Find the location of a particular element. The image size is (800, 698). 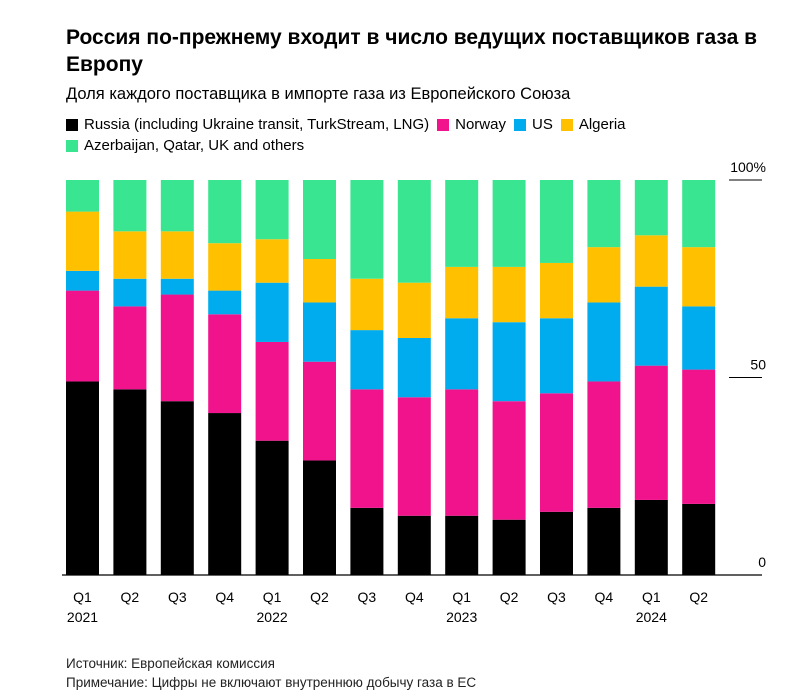

legend-item-norway: Norway is located at coordinates (471, 124).